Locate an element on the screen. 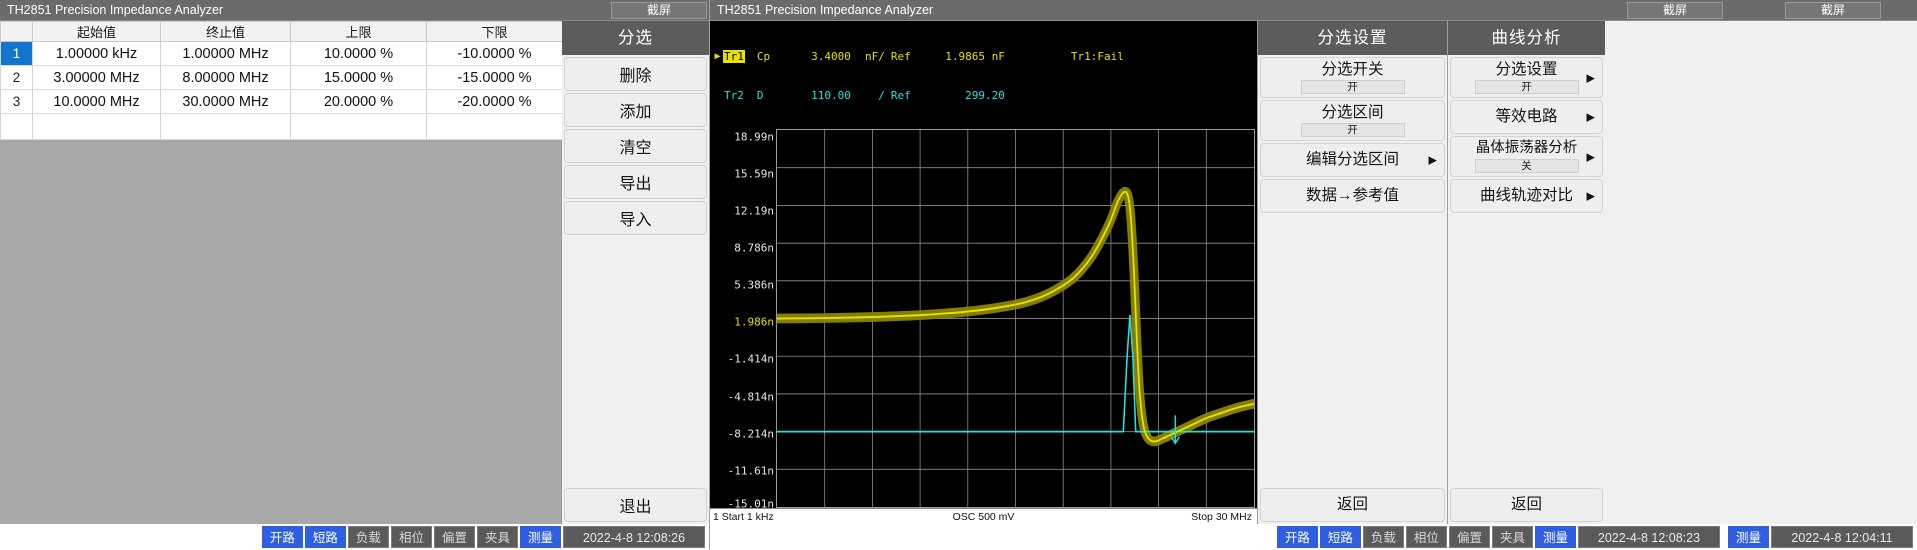 This screenshot has width=1917, height=550. softkey-exit: 退出 is located at coordinates (635, 505).